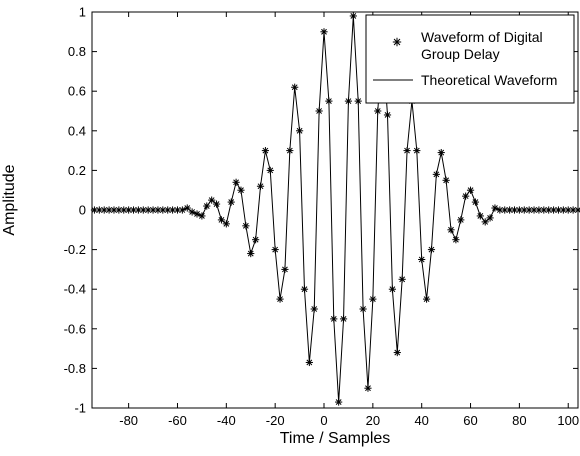  Describe the element at coordinates (77, 91) in the screenshot. I see `y-tick-label: 0.6` at that location.